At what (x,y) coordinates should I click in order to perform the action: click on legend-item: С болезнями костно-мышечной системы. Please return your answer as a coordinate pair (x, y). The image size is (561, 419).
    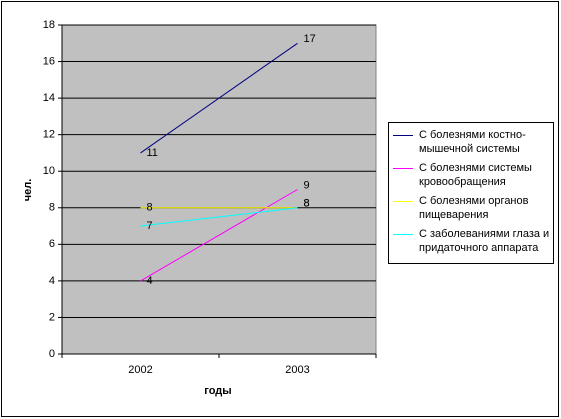
    Looking at the image, I should click on (471, 142).